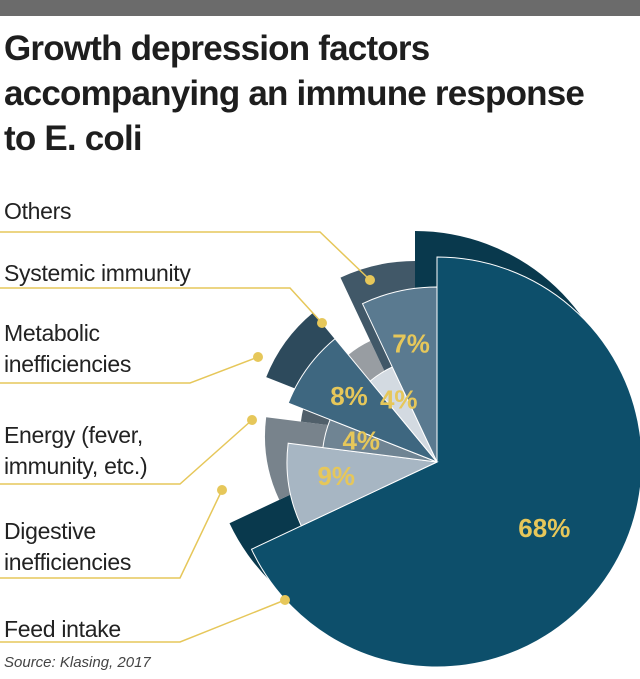 This screenshot has width=640, height=679. Describe the element at coordinates (68, 348) in the screenshot. I see `category-label: Metabolic inefficiencies` at that location.